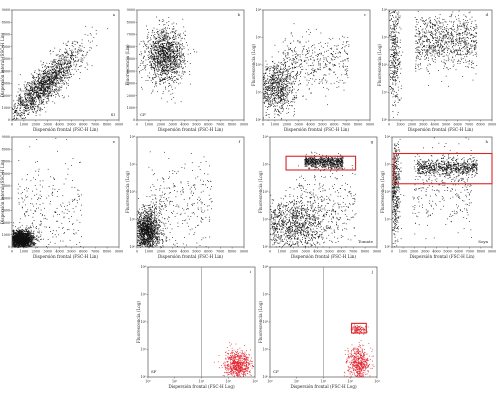  I want to click on x-tick-label: 3000, so click(47, 125).